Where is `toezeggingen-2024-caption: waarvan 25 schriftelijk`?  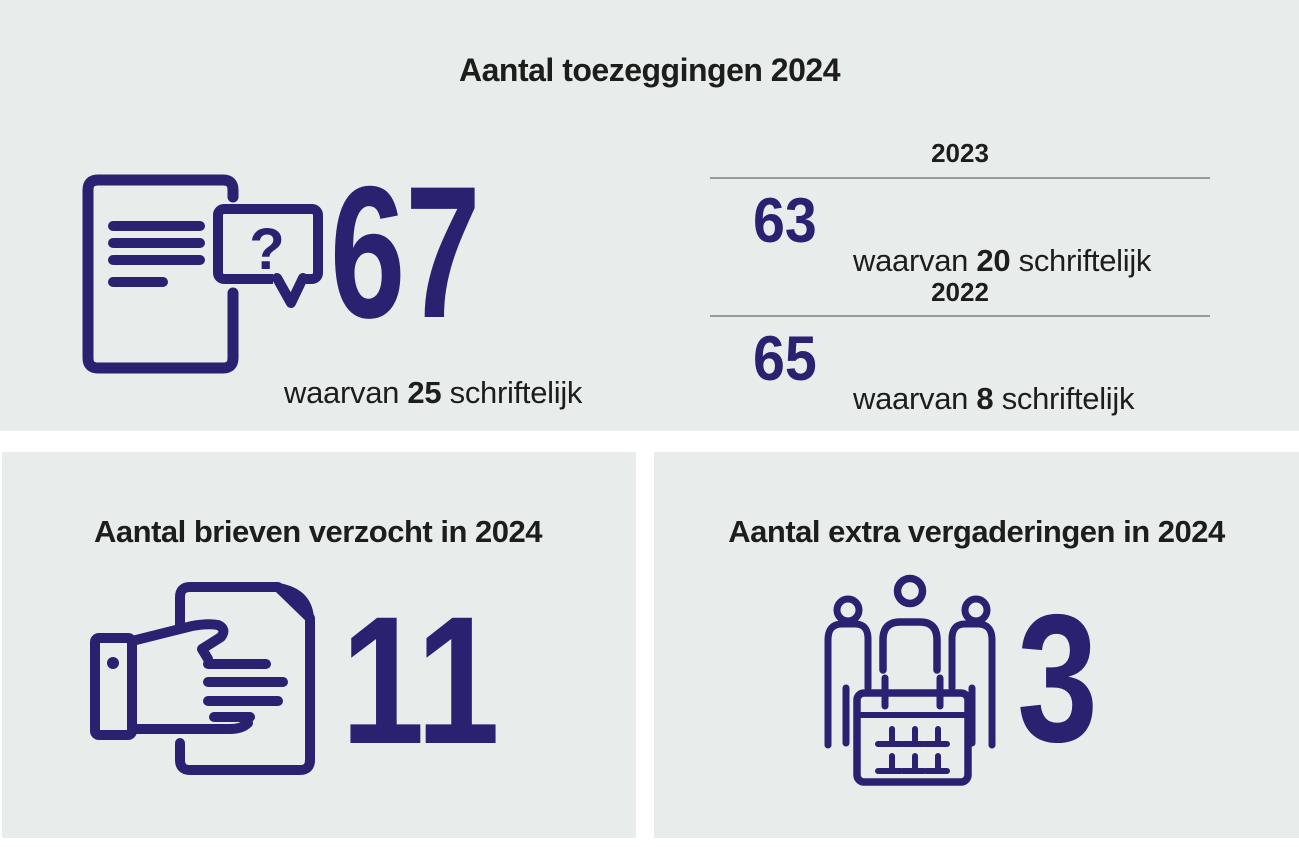 toezeggingen-2024-caption: waarvan 25 schriftelijk is located at coordinates (433, 392).